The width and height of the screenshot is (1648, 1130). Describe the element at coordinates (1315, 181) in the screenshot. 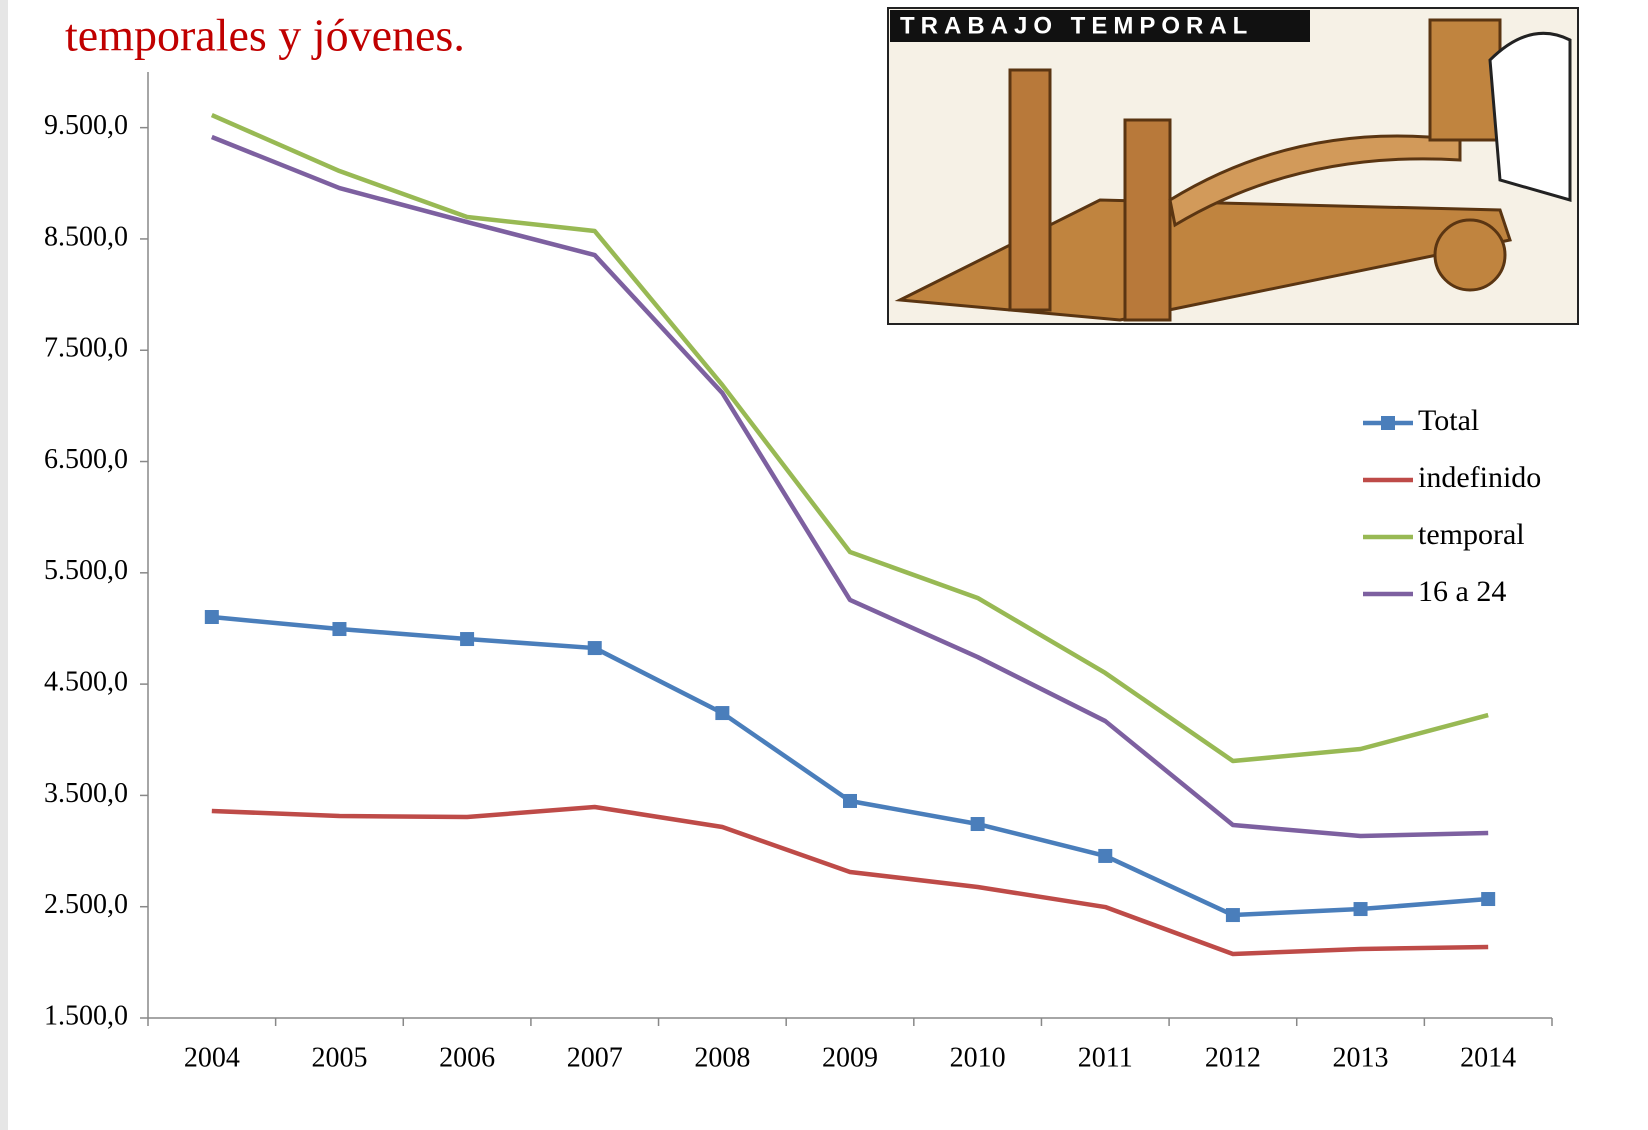

I see `cartoon-arm` at that location.